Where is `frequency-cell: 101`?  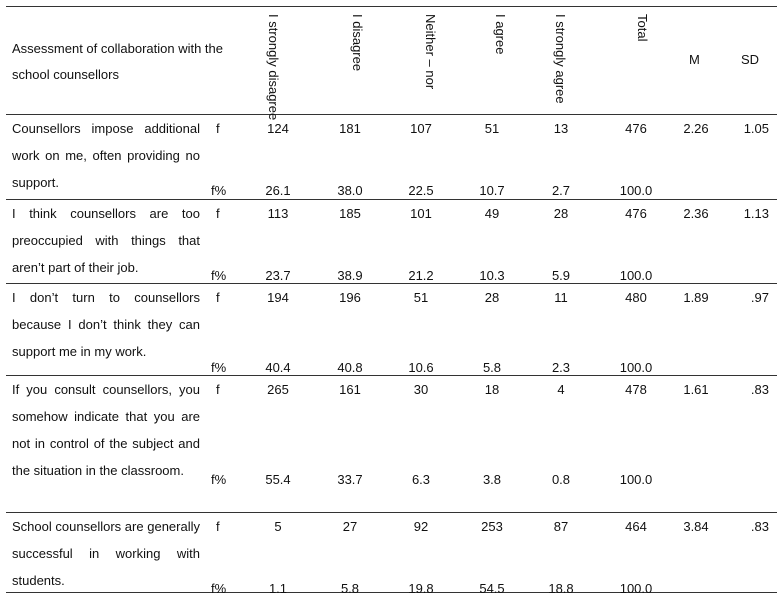 frequency-cell: 101 is located at coordinates (421, 213).